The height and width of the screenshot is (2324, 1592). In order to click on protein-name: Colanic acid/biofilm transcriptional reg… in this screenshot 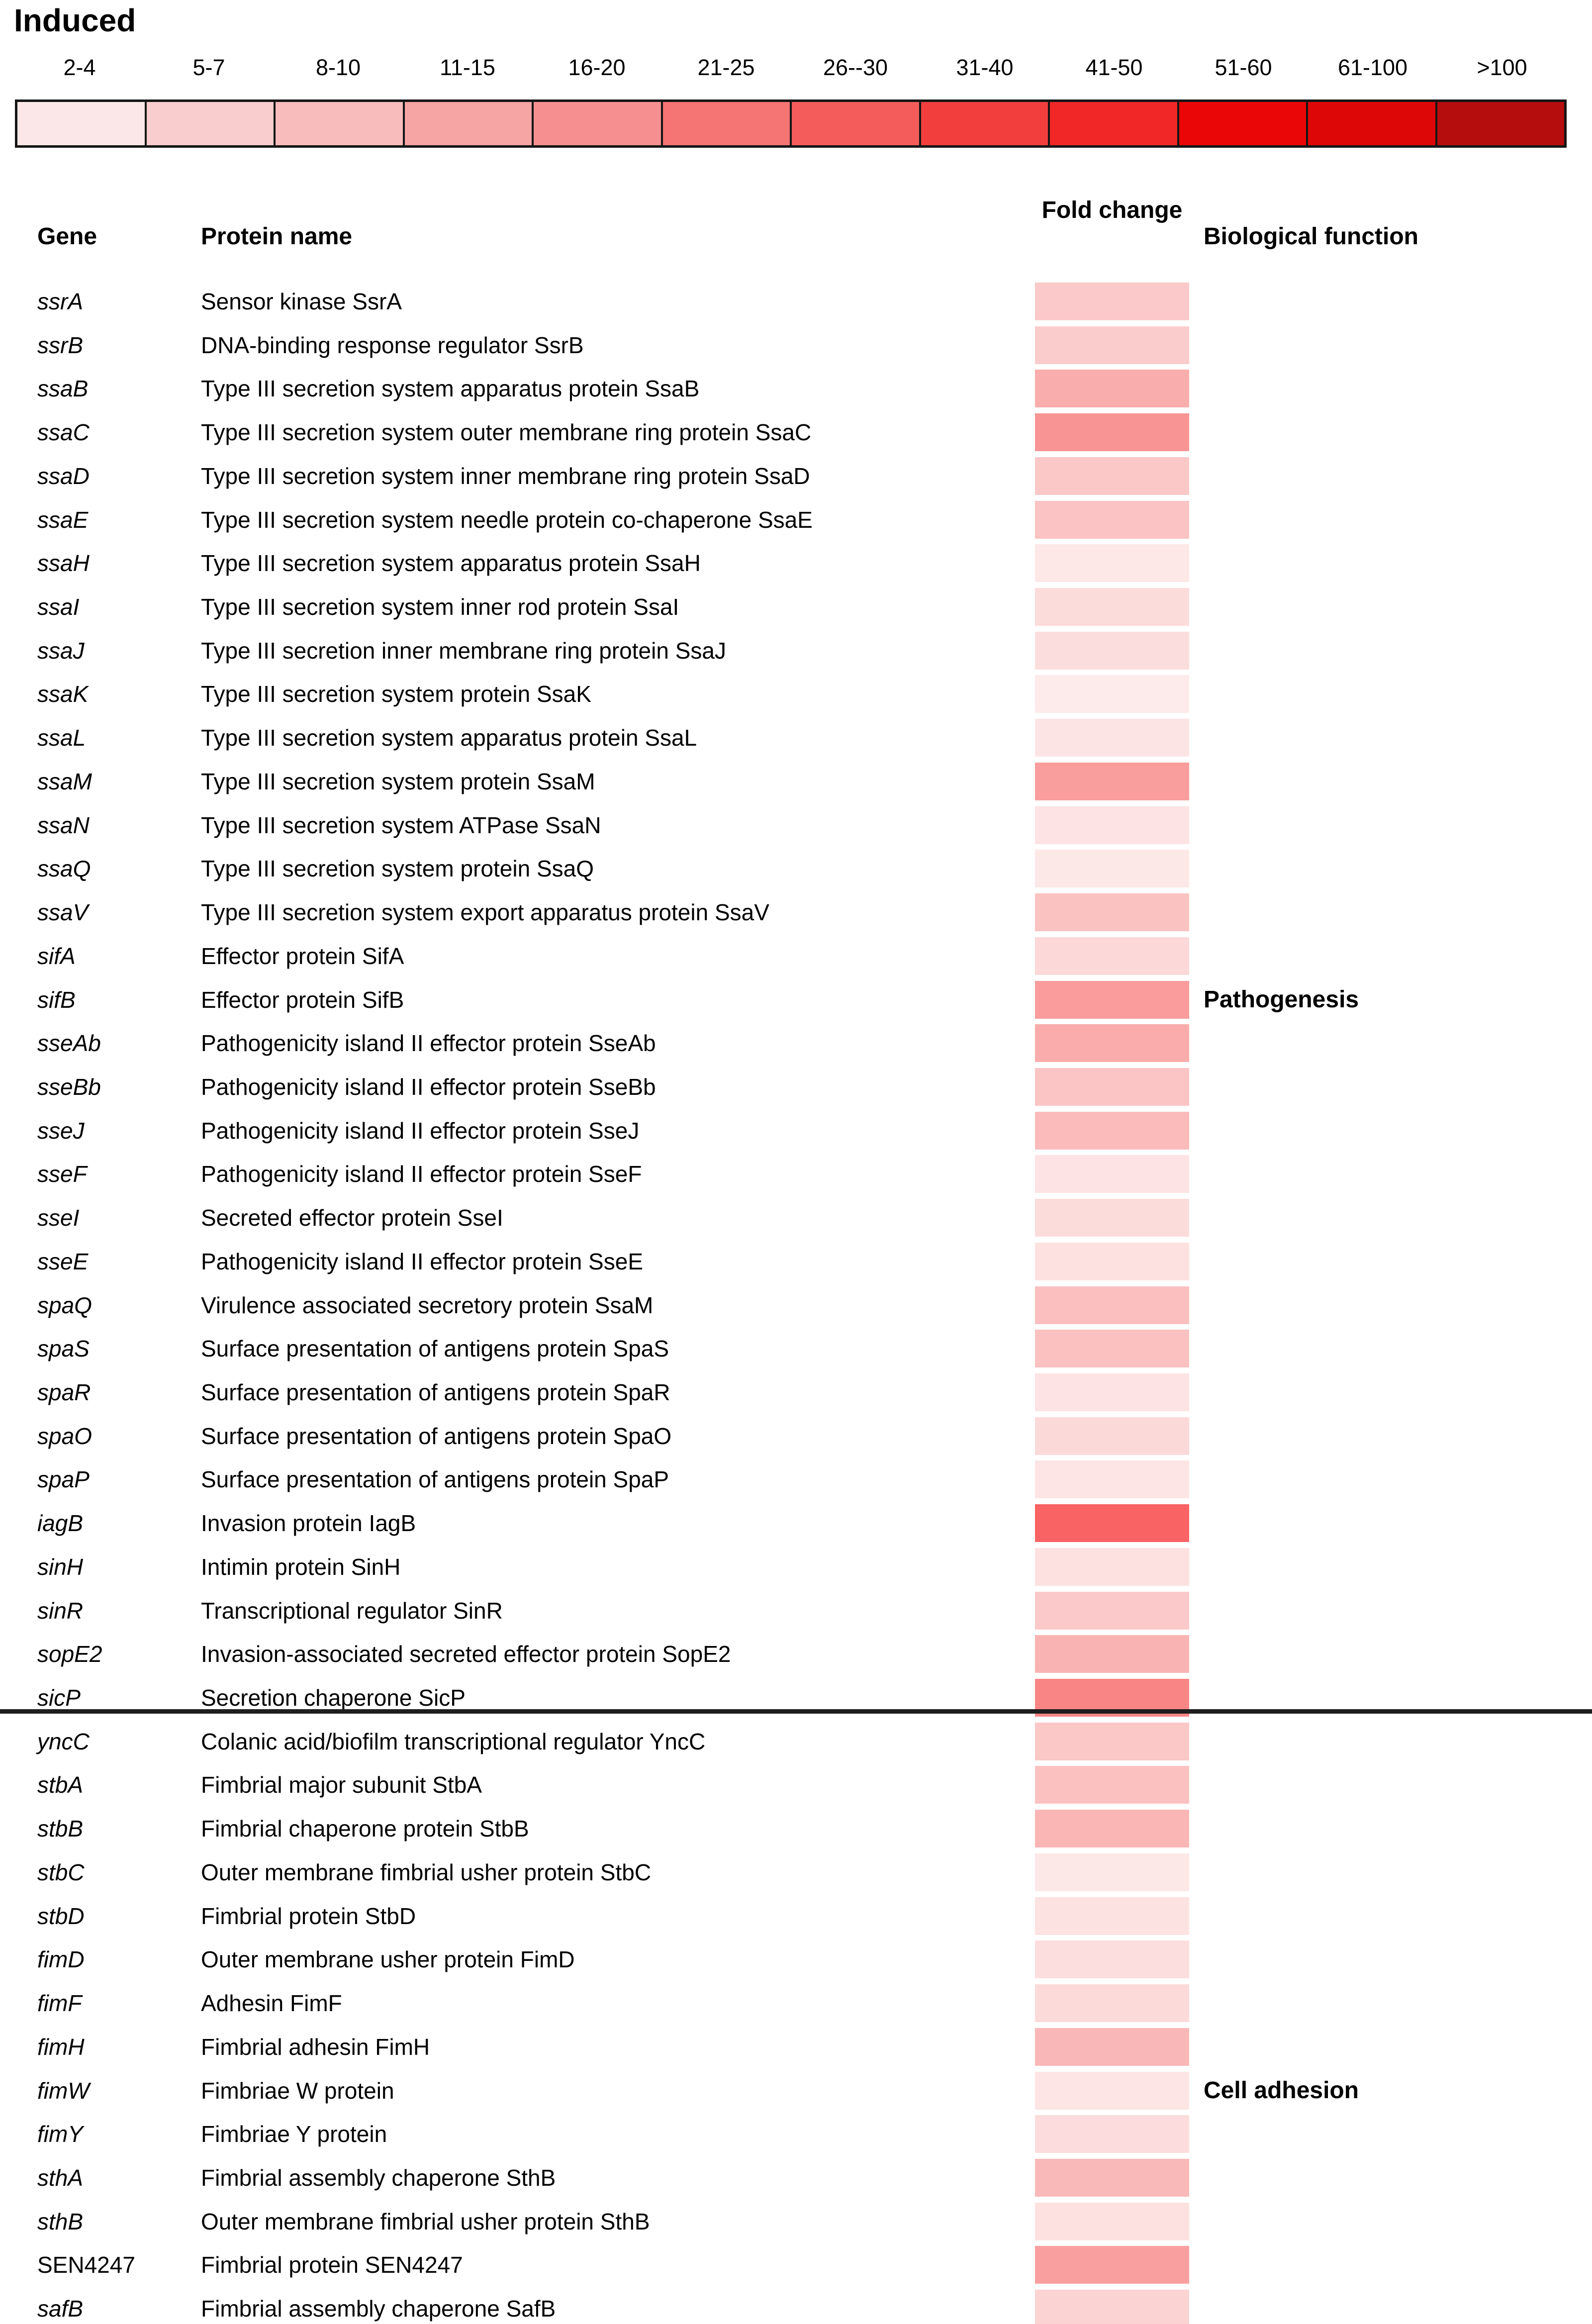, I will do `click(453, 1741)`.